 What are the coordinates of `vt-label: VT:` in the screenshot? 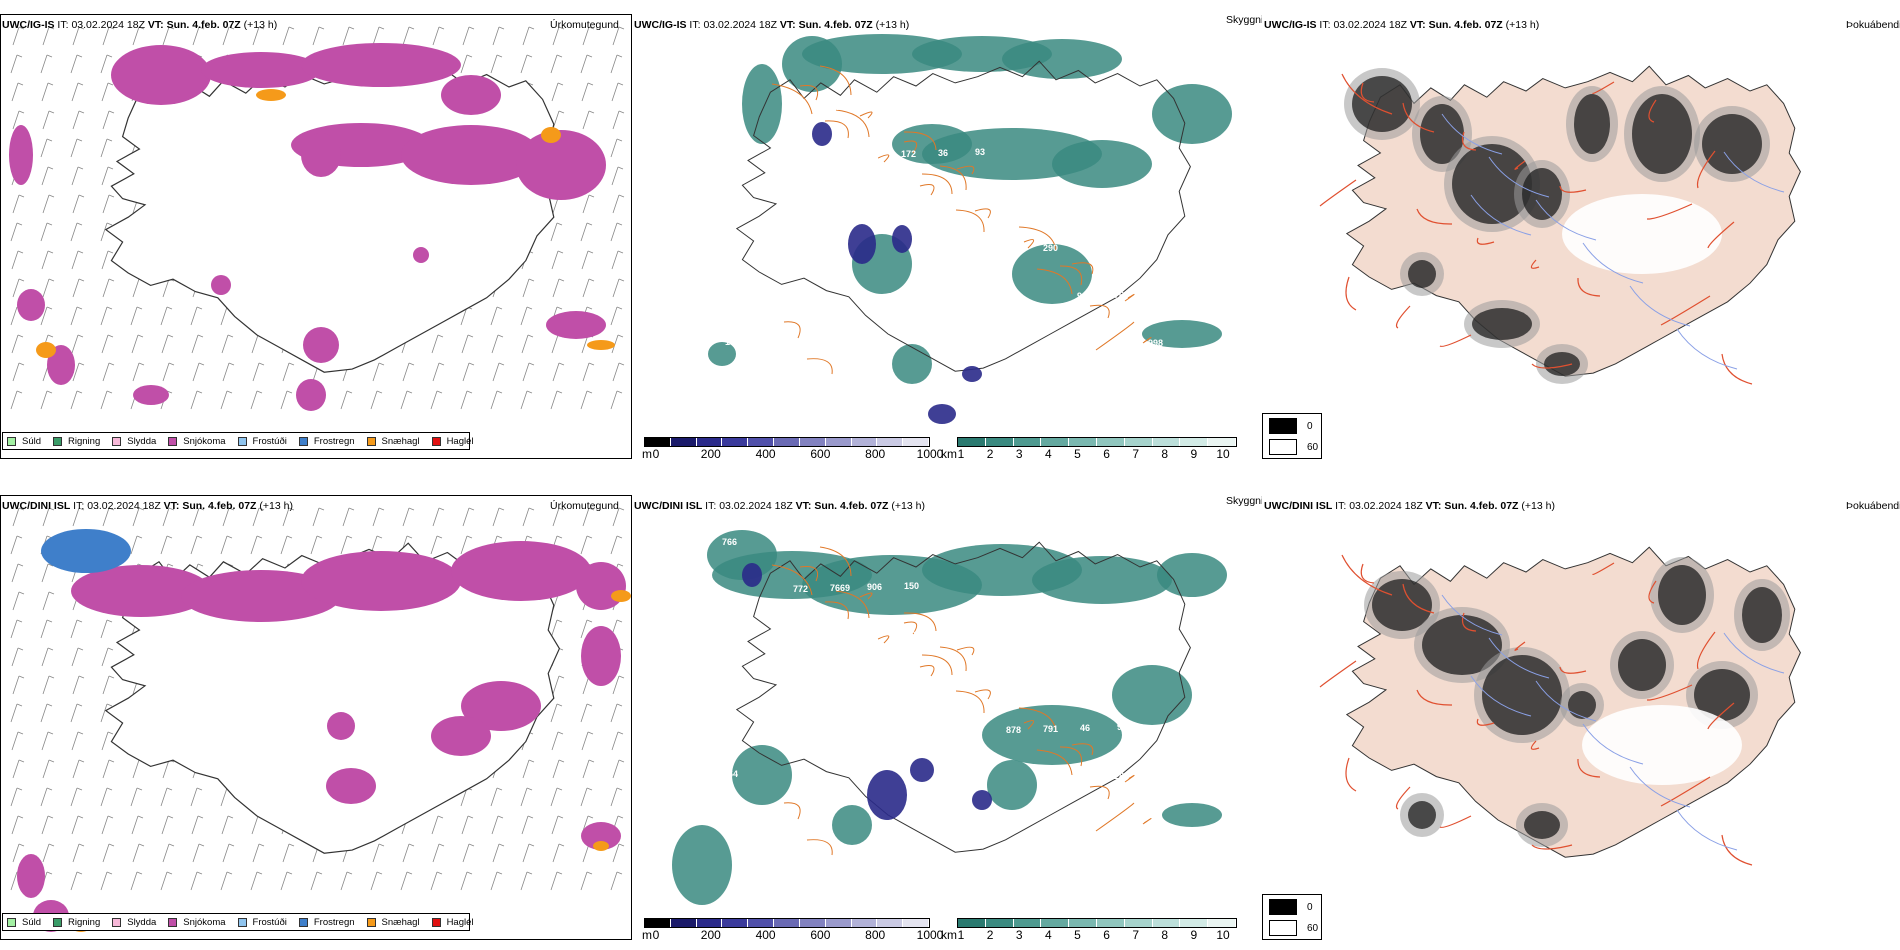 It's located at (155, 25).